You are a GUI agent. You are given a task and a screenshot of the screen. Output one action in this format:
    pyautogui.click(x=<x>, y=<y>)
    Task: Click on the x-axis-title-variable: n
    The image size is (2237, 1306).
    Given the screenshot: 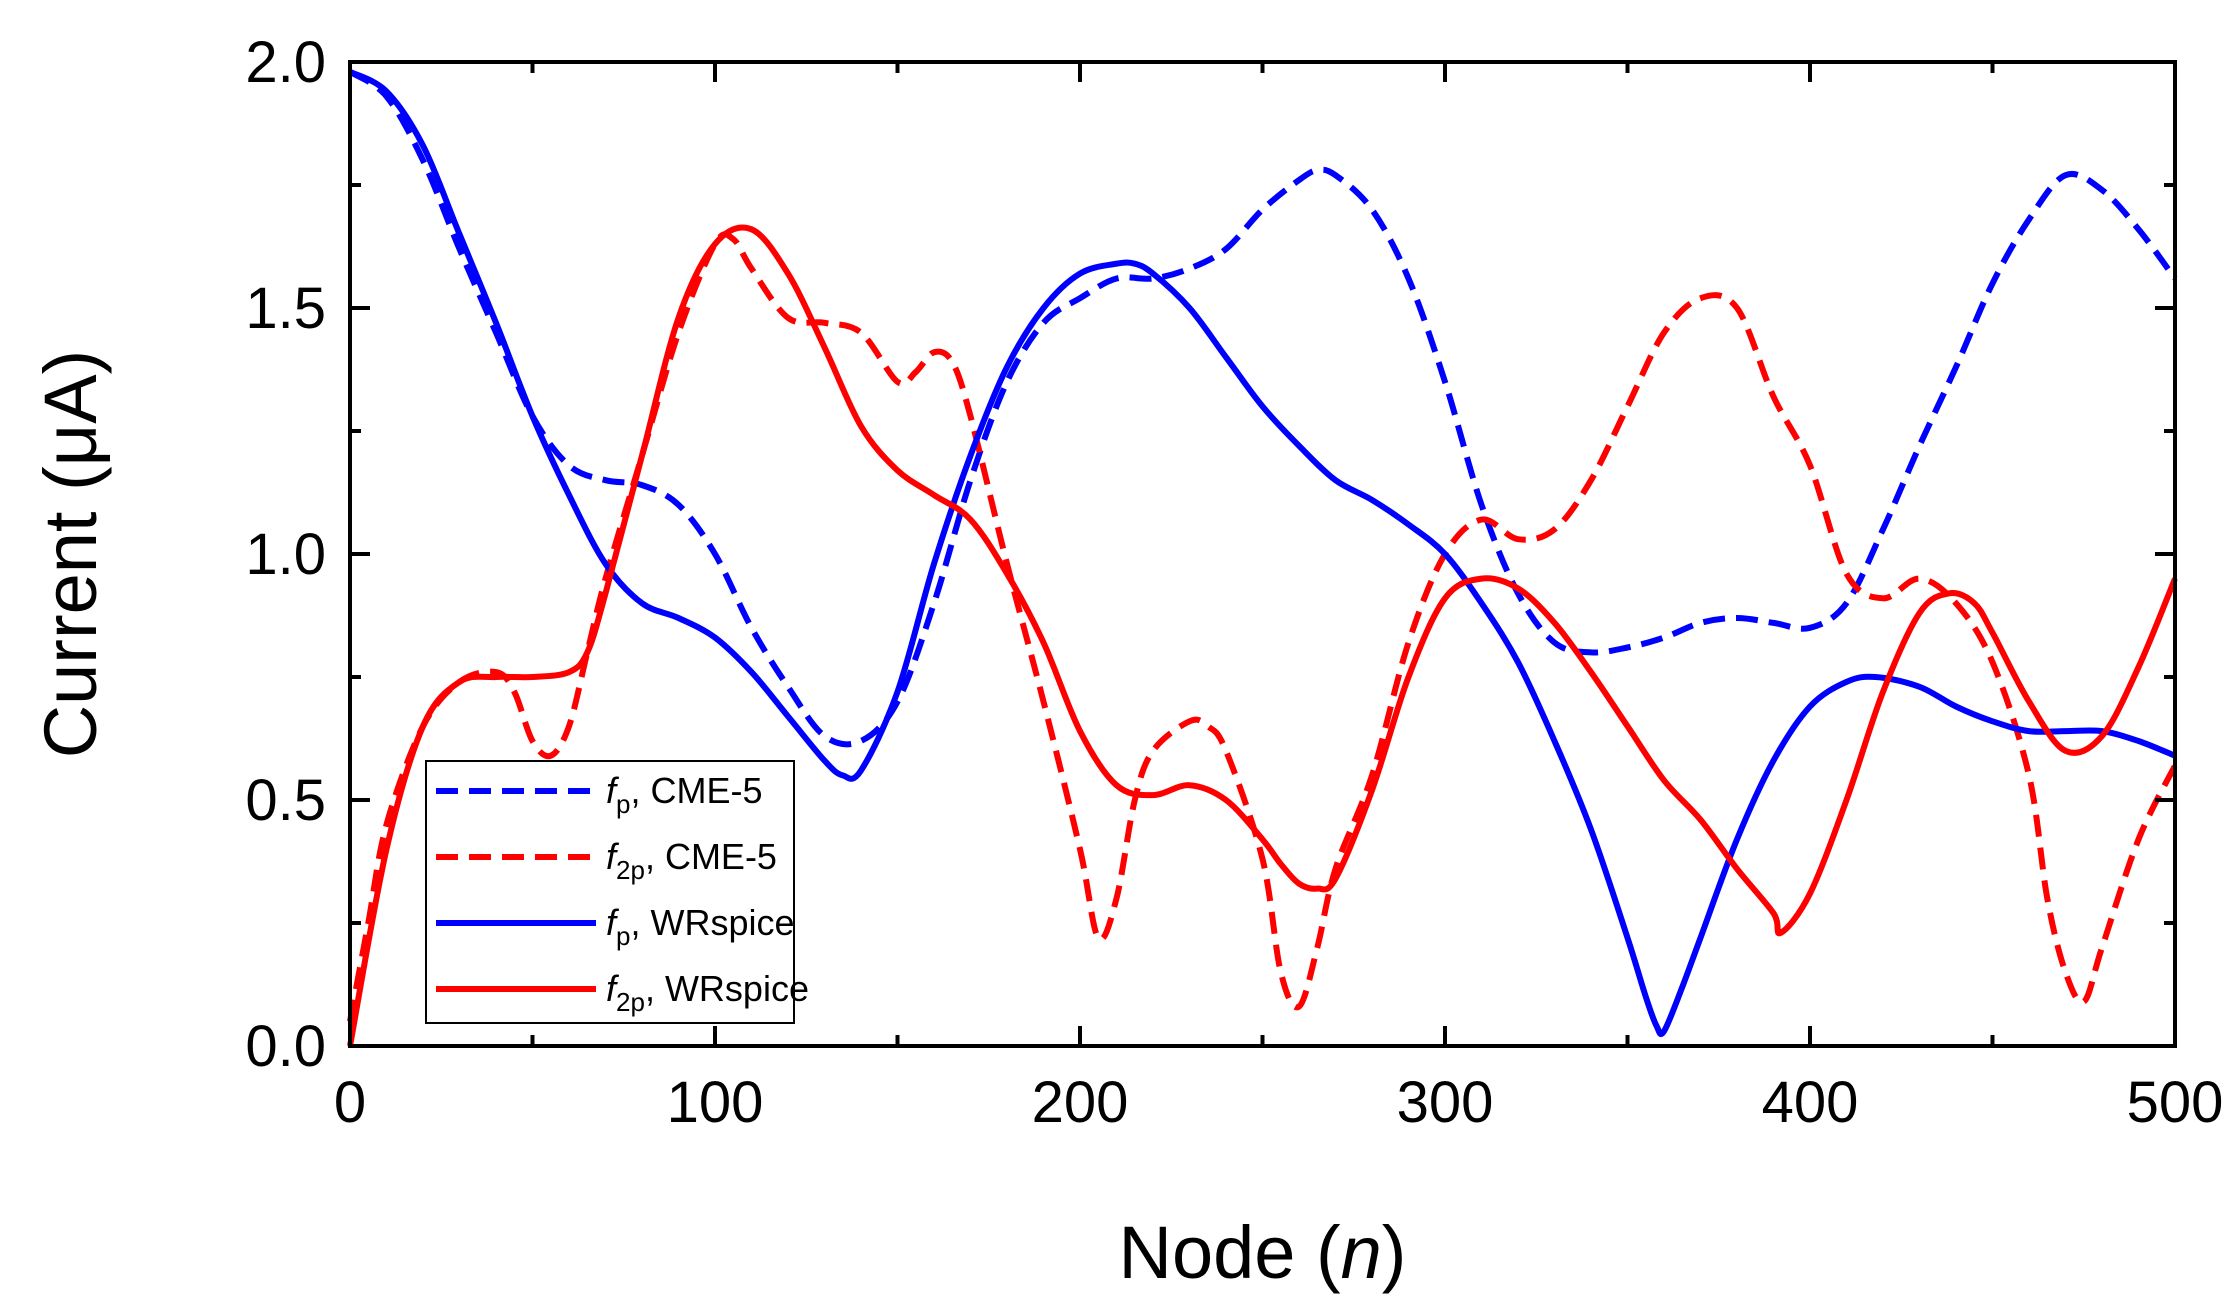 What is the action you would take?
    pyautogui.click(x=1361, y=1252)
    